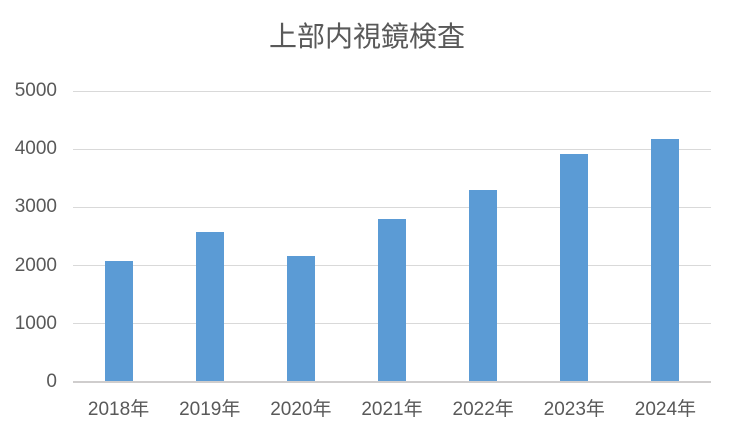 The height and width of the screenshot is (441, 734). Describe the element at coordinates (300, 318) in the screenshot. I see `bar-2020年` at that location.